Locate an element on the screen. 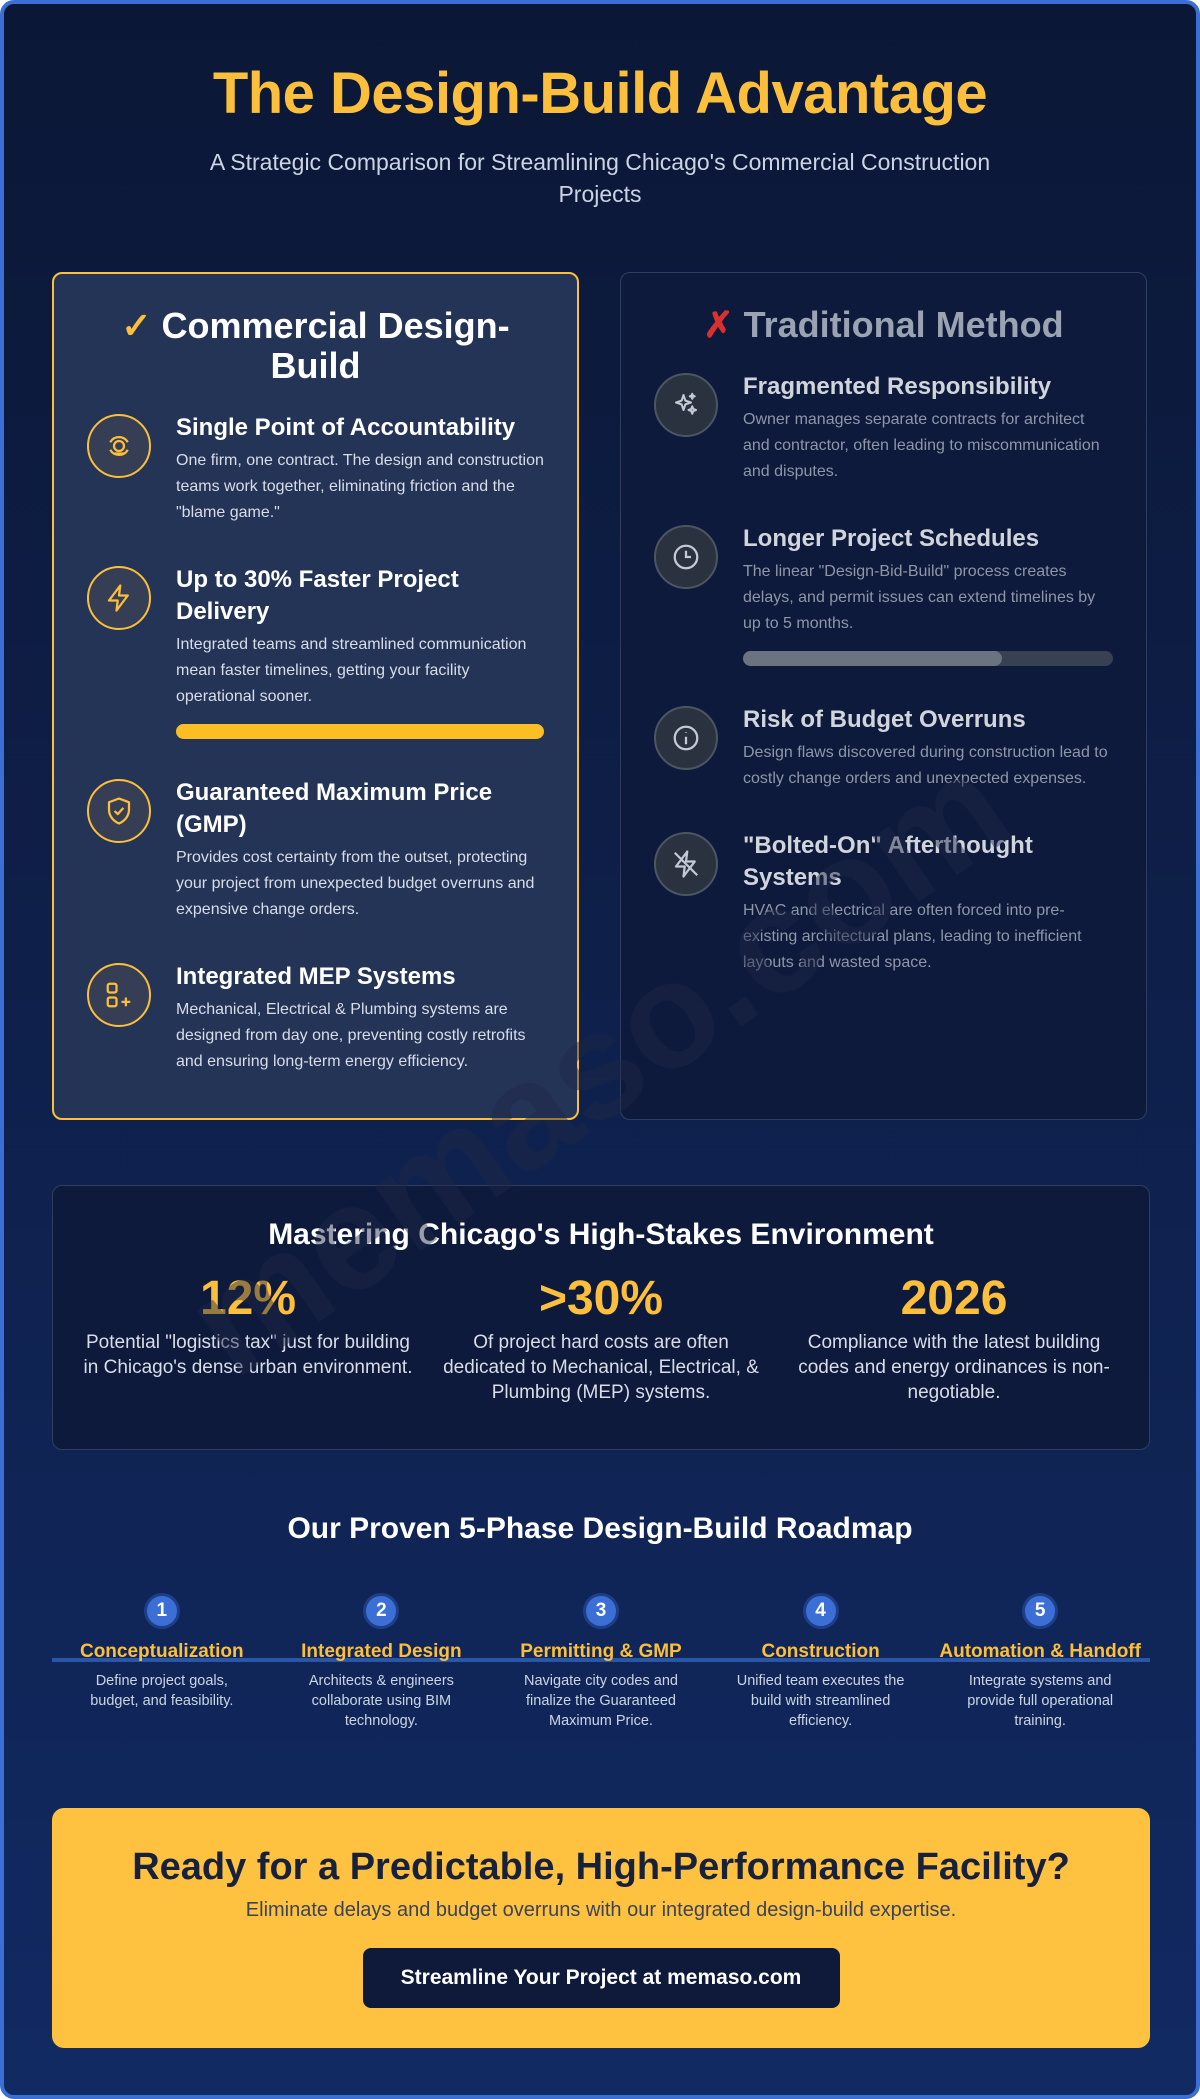  card-title: ✓ Commercial Design-Build is located at coordinates (315, 346).